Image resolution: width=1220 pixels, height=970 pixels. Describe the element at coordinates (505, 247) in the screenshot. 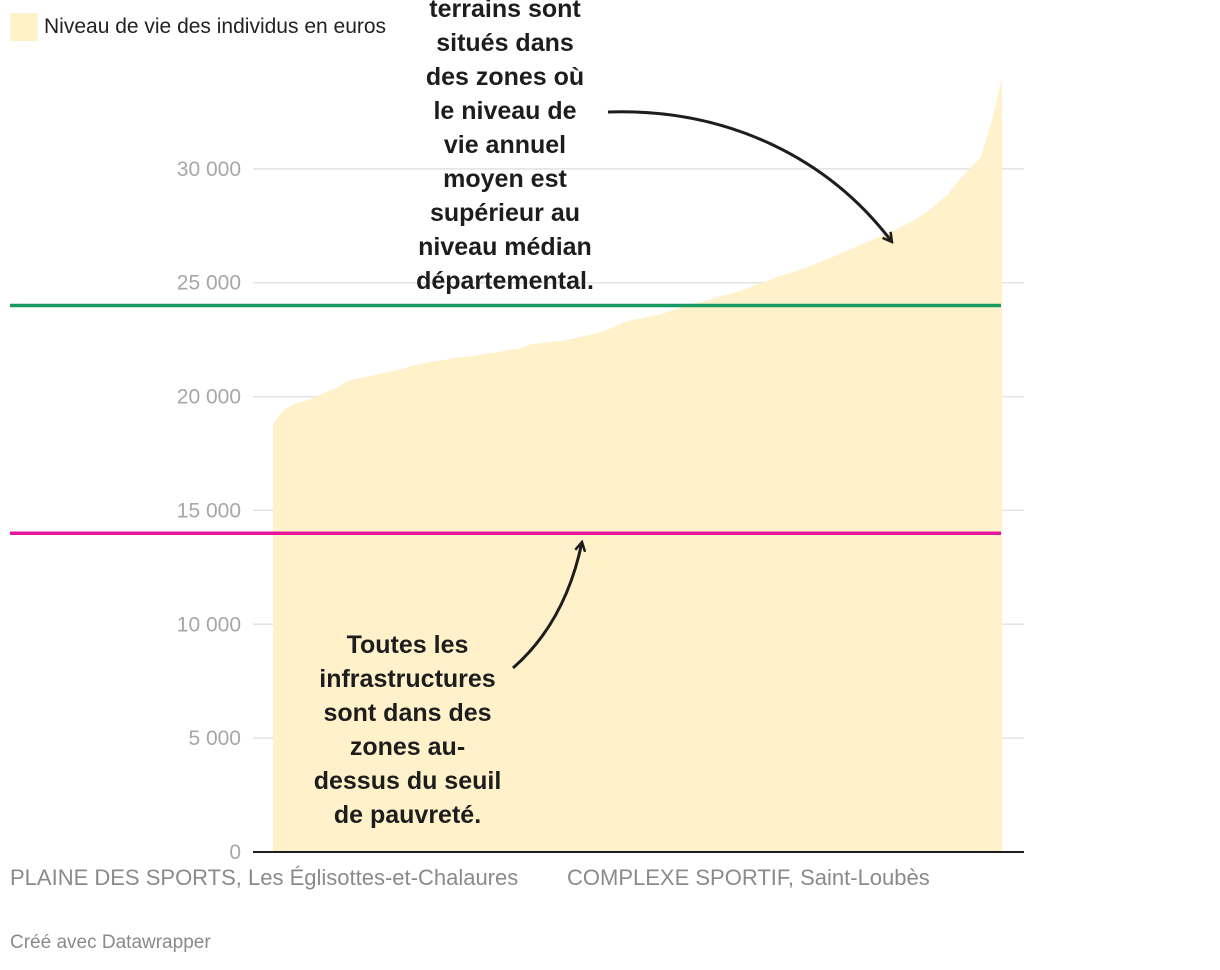

I see `annotation-line: niveau médian` at that location.